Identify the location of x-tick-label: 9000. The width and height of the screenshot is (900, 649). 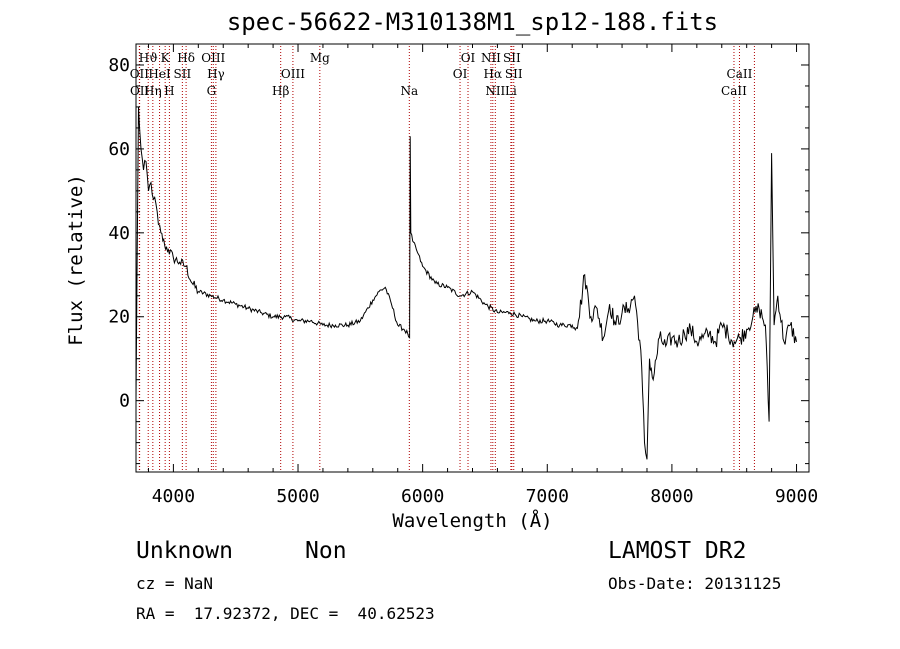
(796, 496).